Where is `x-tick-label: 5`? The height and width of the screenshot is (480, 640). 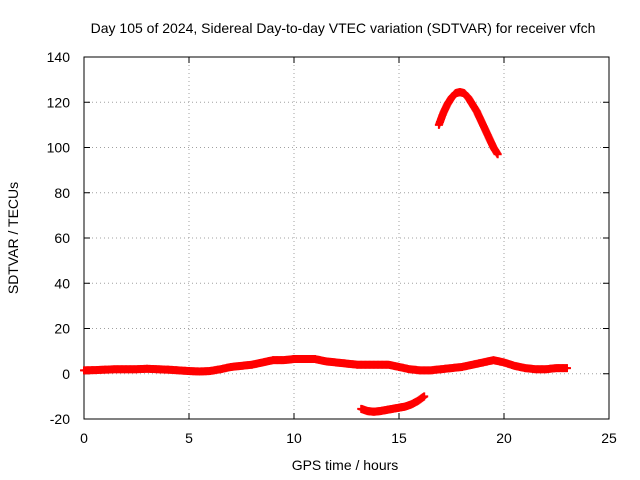 x-tick-label: 5 is located at coordinates (189, 438).